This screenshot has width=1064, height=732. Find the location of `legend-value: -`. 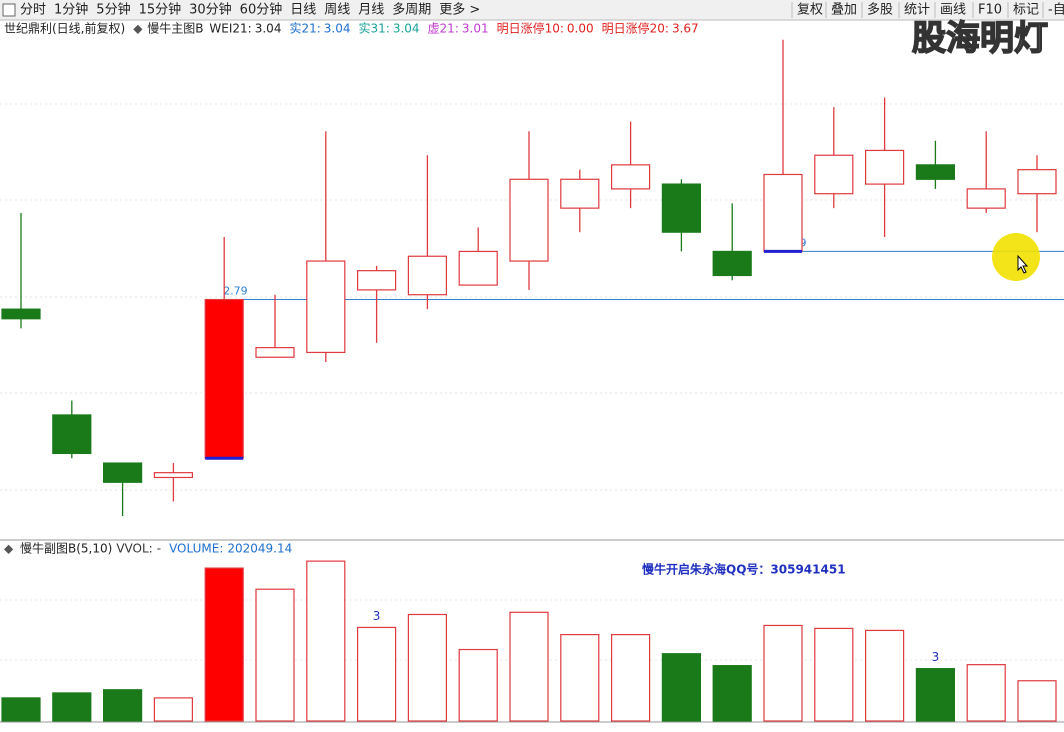

legend-value: - is located at coordinates (159, 549).